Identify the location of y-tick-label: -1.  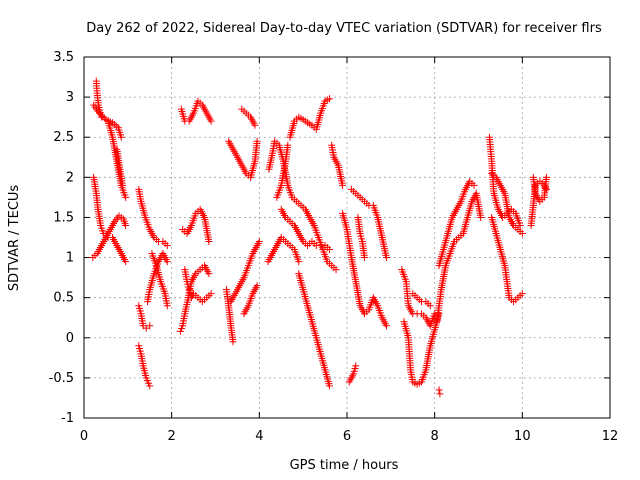
(67, 418).